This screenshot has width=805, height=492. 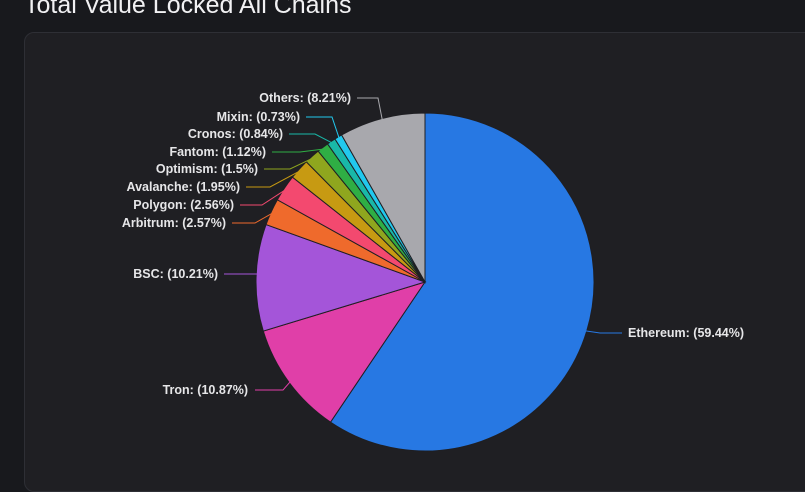 What do you see at coordinates (241, 275) in the screenshot?
I see `leader-line-bsc` at bounding box center [241, 275].